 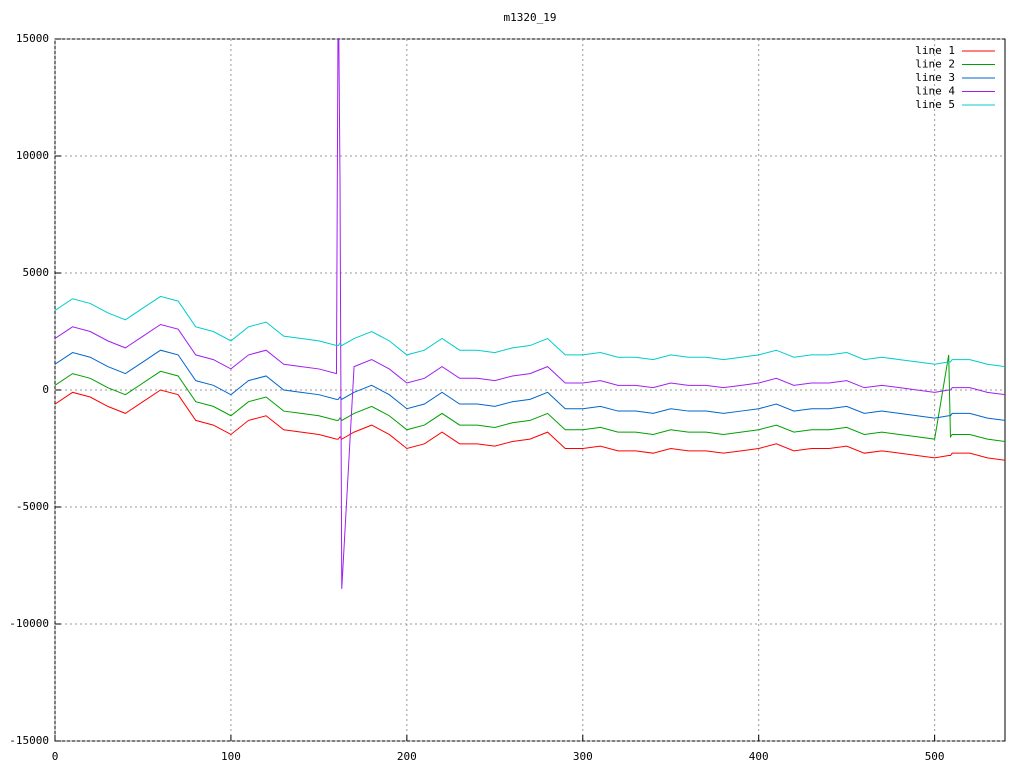 I want to click on x-tick-label: 100, so click(x=231, y=756).